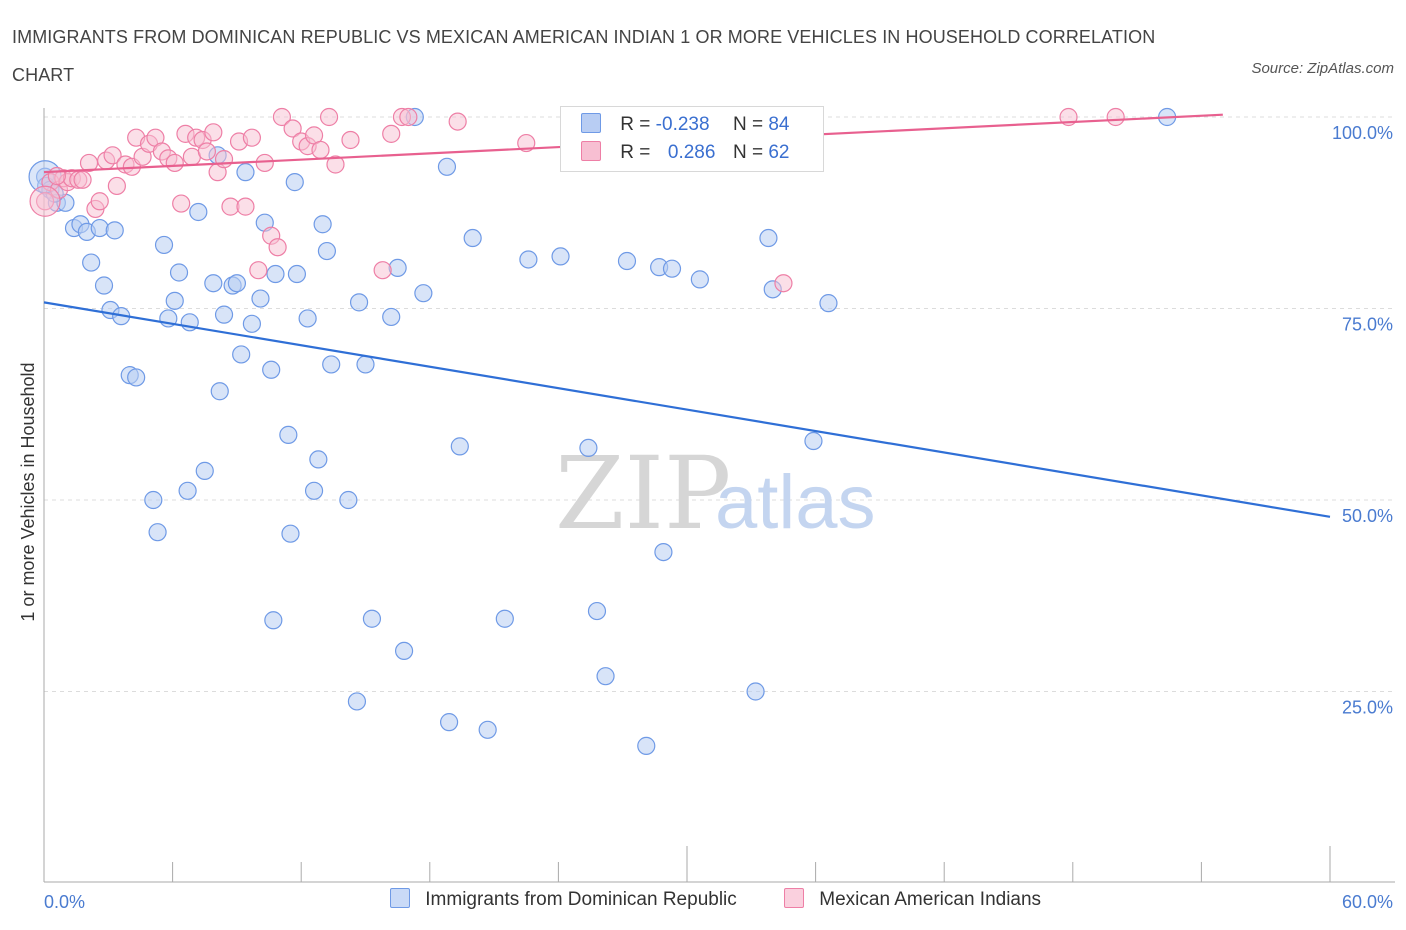  What do you see at coordinates (779, 124) in the screenshot?
I see `n-value: 84` at bounding box center [779, 124].